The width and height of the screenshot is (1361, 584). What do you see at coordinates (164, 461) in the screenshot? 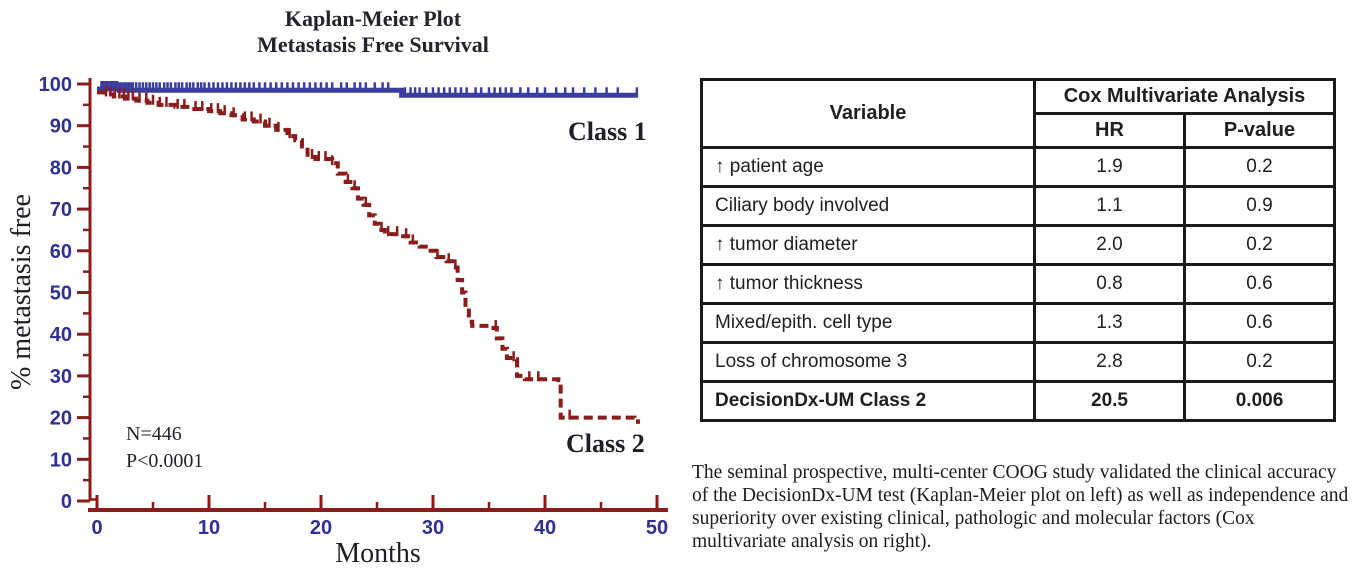
I see `p-value-label: P<0.0001` at bounding box center [164, 461].